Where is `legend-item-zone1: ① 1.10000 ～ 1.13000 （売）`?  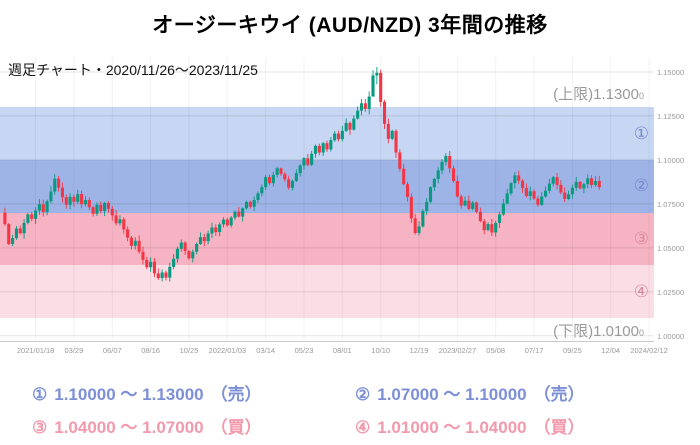
legend-item-zone1: ① 1.10000 ～ 1.13000 （売） is located at coordinates (193, 392).